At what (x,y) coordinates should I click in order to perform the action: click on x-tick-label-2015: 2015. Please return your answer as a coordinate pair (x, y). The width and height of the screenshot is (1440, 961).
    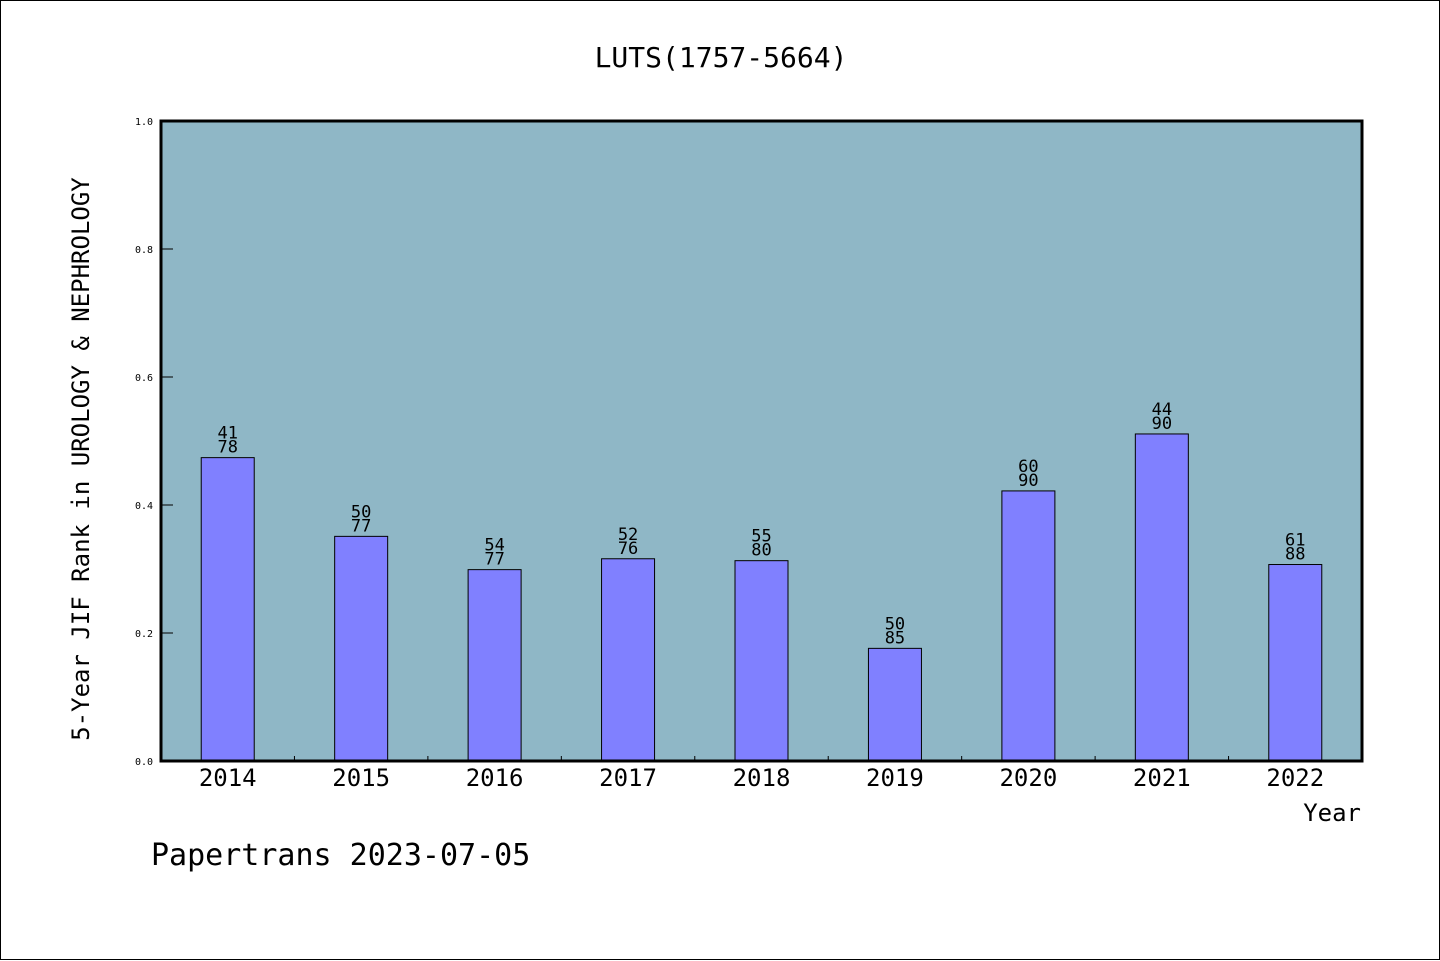
    Looking at the image, I should click on (361, 778).